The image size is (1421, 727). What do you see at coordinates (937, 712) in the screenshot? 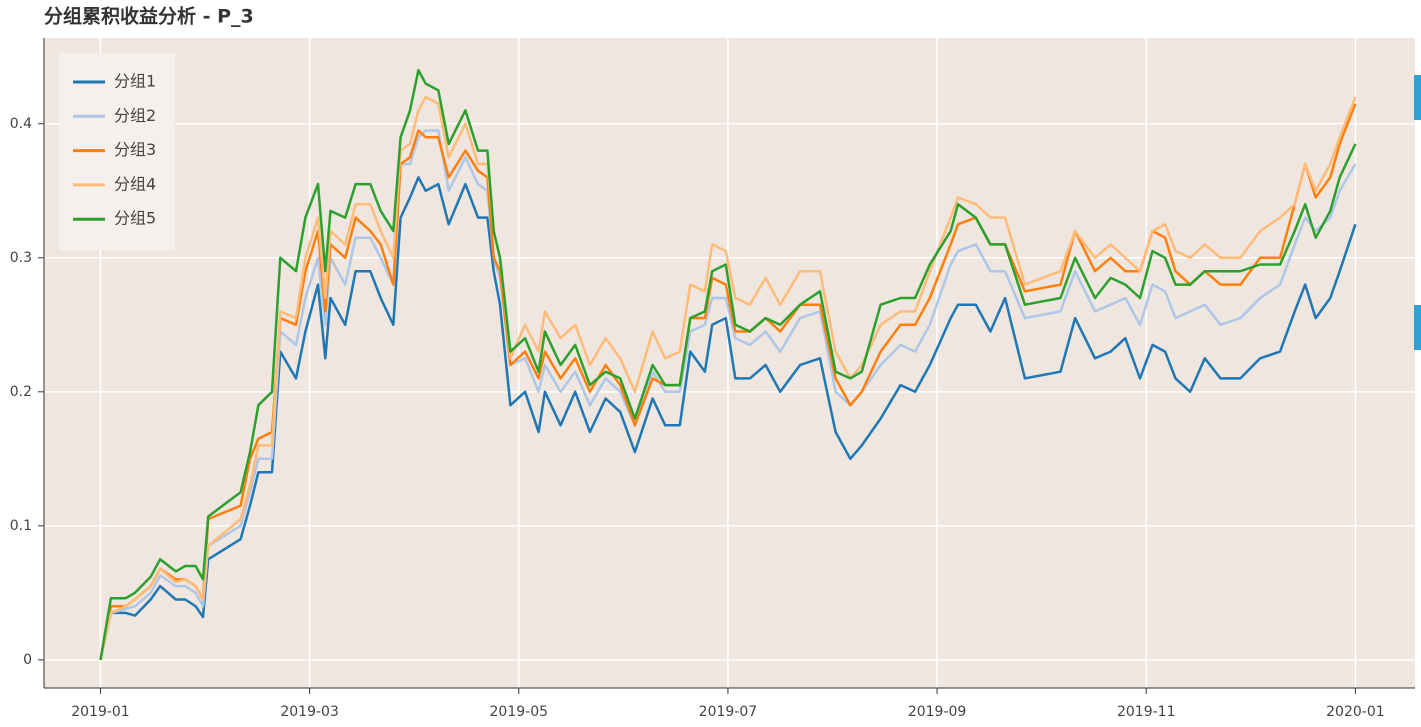
I see `x-tick-label: 2019-09` at bounding box center [937, 712].